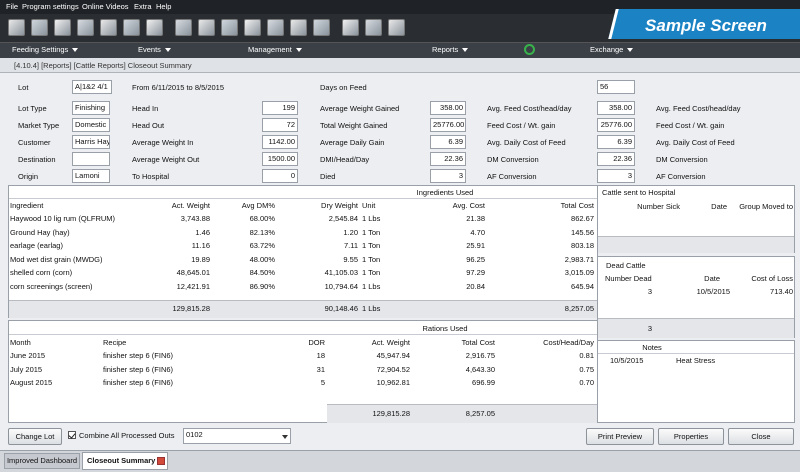 This screenshot has width=800, height=472. Describe the element at coordinates (658, 206) in the screenshot. I see `column-header: Number Sick` at that location.